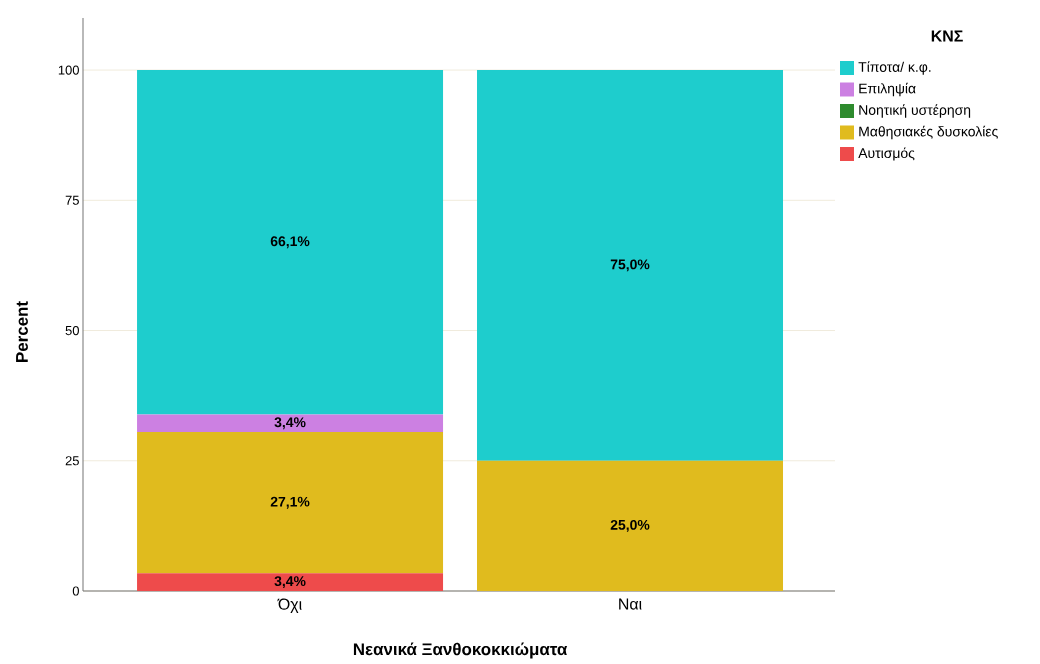 The height and width of the screenshot is (664, 1040). I want to click on data-label: 25,0%, so click(630, 525).